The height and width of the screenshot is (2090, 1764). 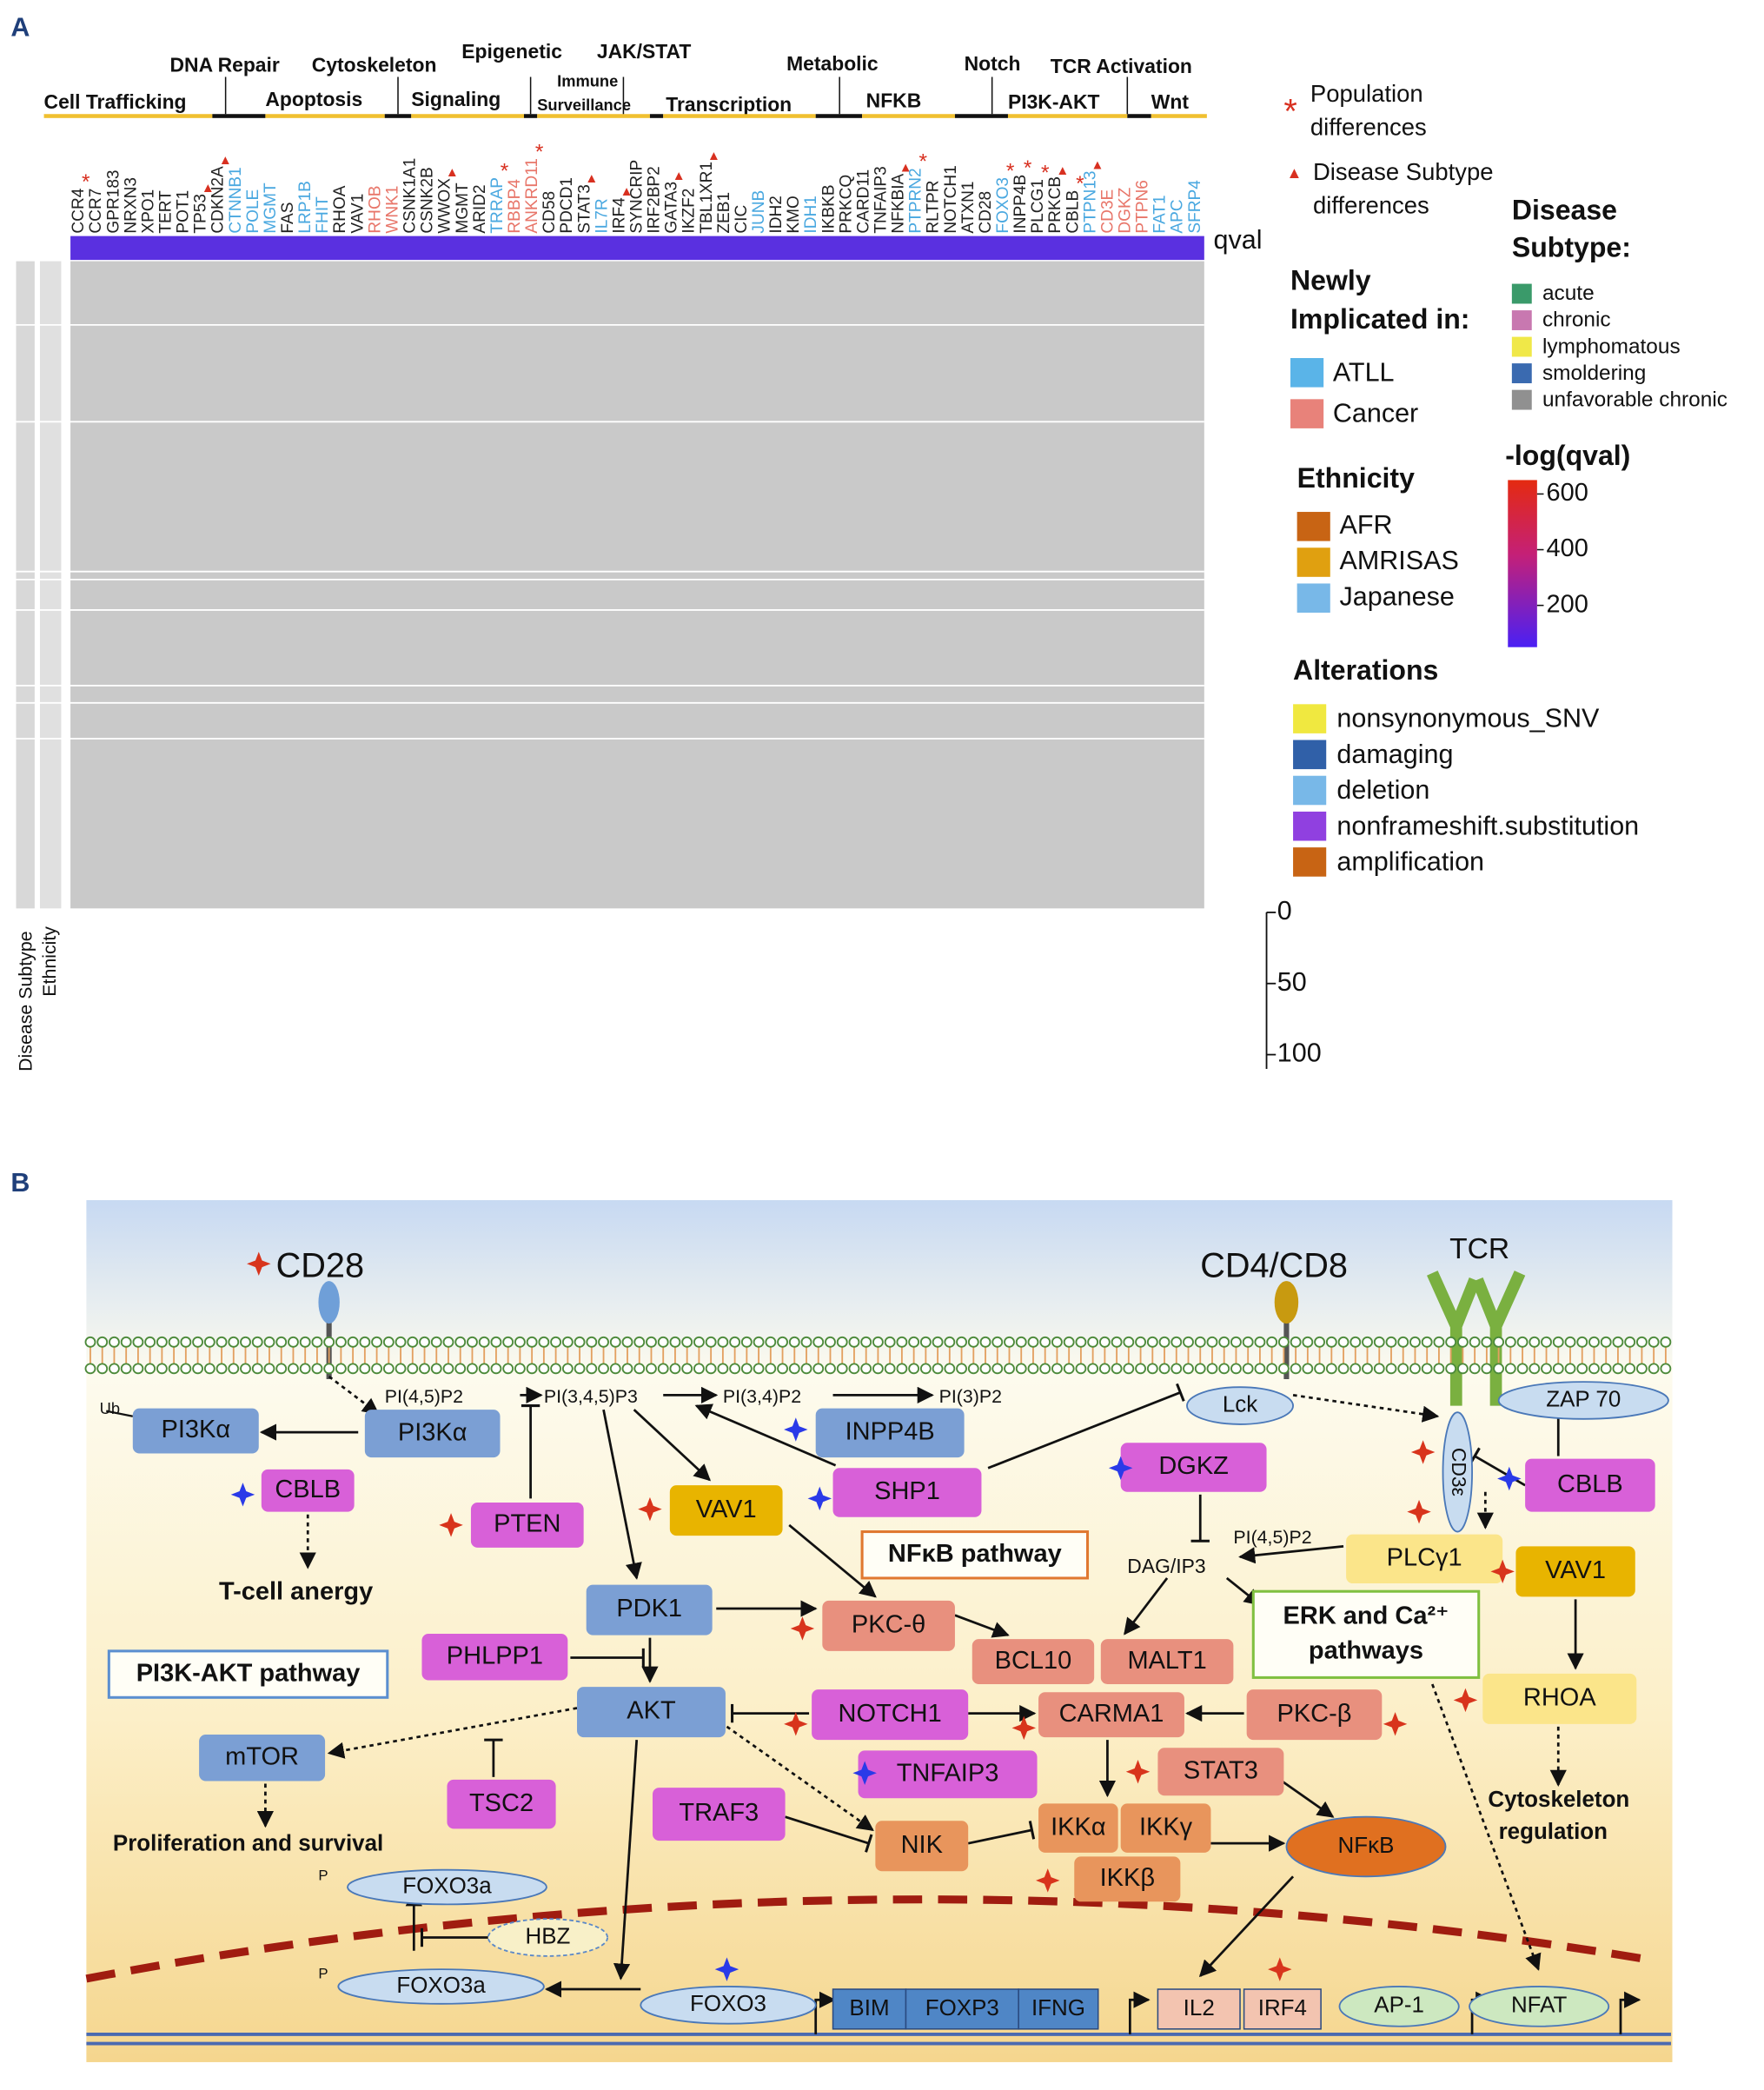 I want to click on node-label: INPP4B, so click(x=890, y=1432).